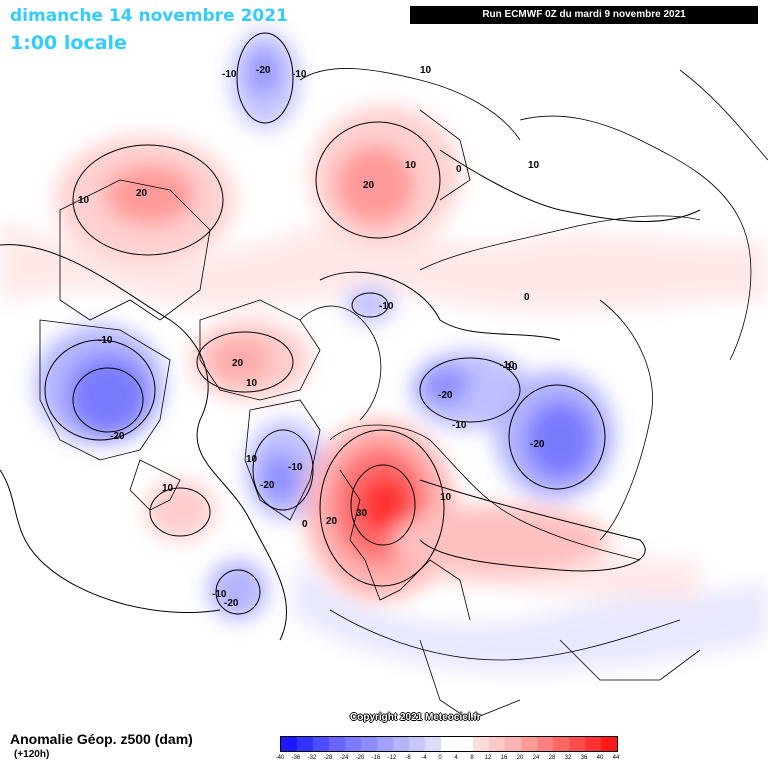 This screenshot has height=768, width=768. What do you see at coordinates (536, 758) in the screenshot?
I see `legend-tick-label: 24` at bounding box center [536, 758].